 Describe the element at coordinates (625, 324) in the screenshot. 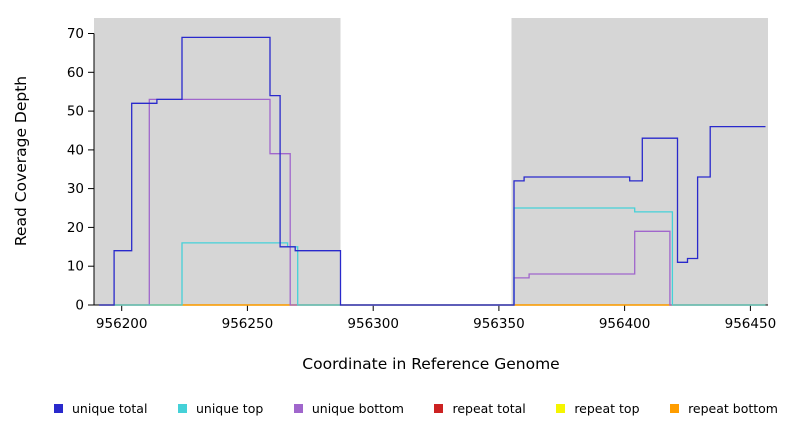

I see `x-tick-label: 956400` at that location.